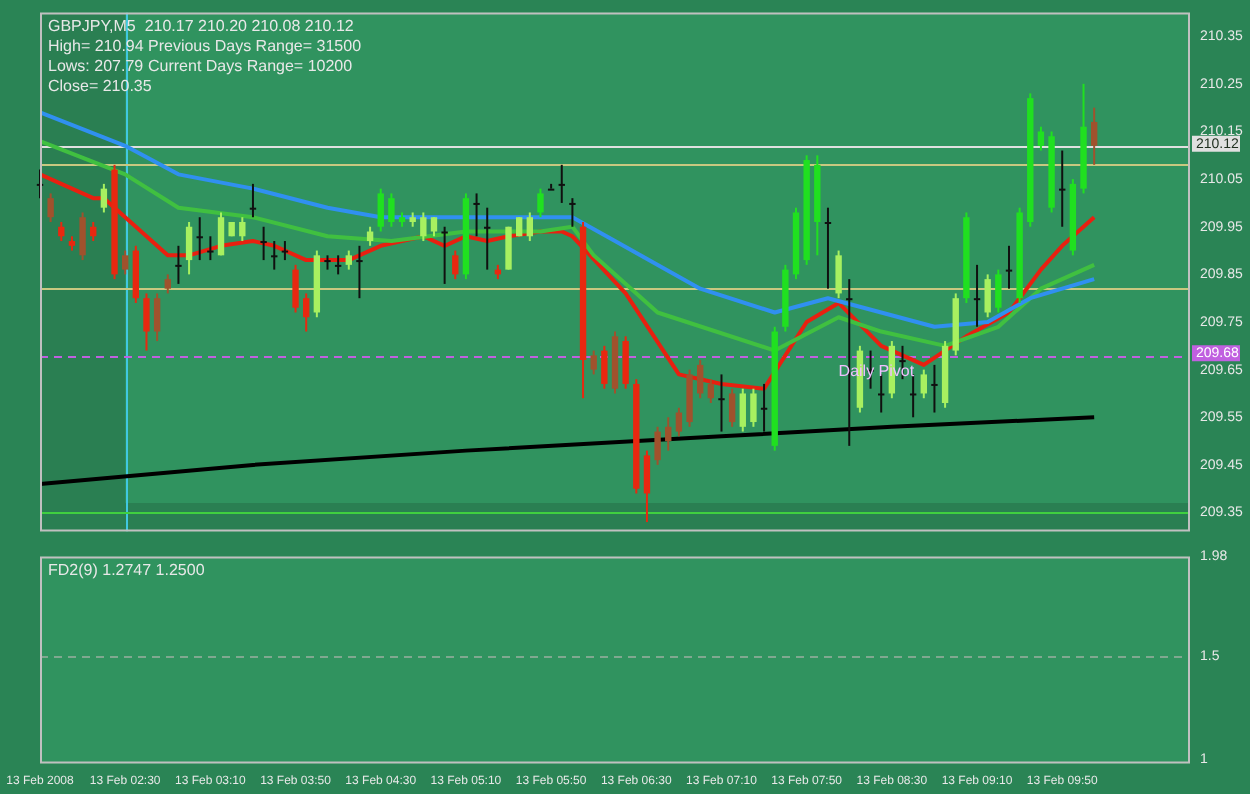 This screenshot has width=1250, height=794. Describe the element at coordinates (255, 45) in the screenshot. I see `annotation: Previous Days Range= 31500` at that location.